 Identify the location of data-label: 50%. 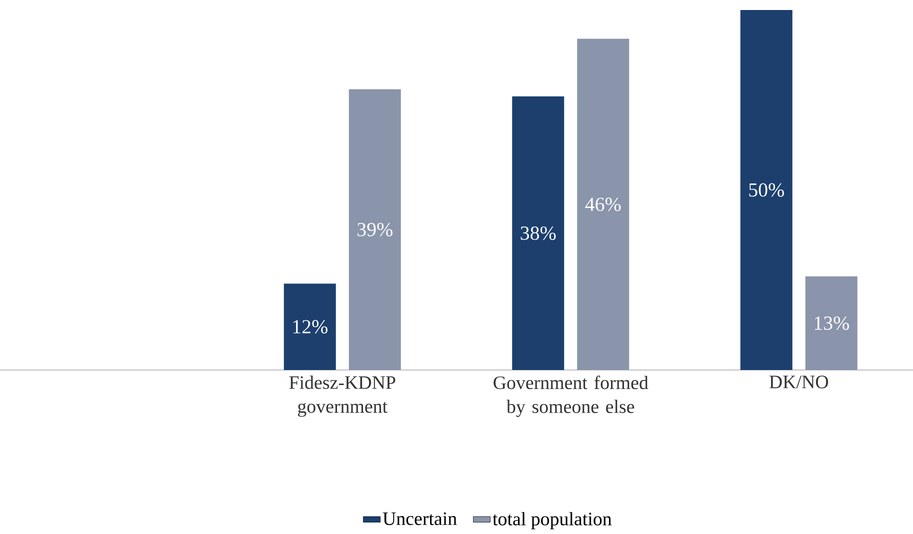
(766, 190).